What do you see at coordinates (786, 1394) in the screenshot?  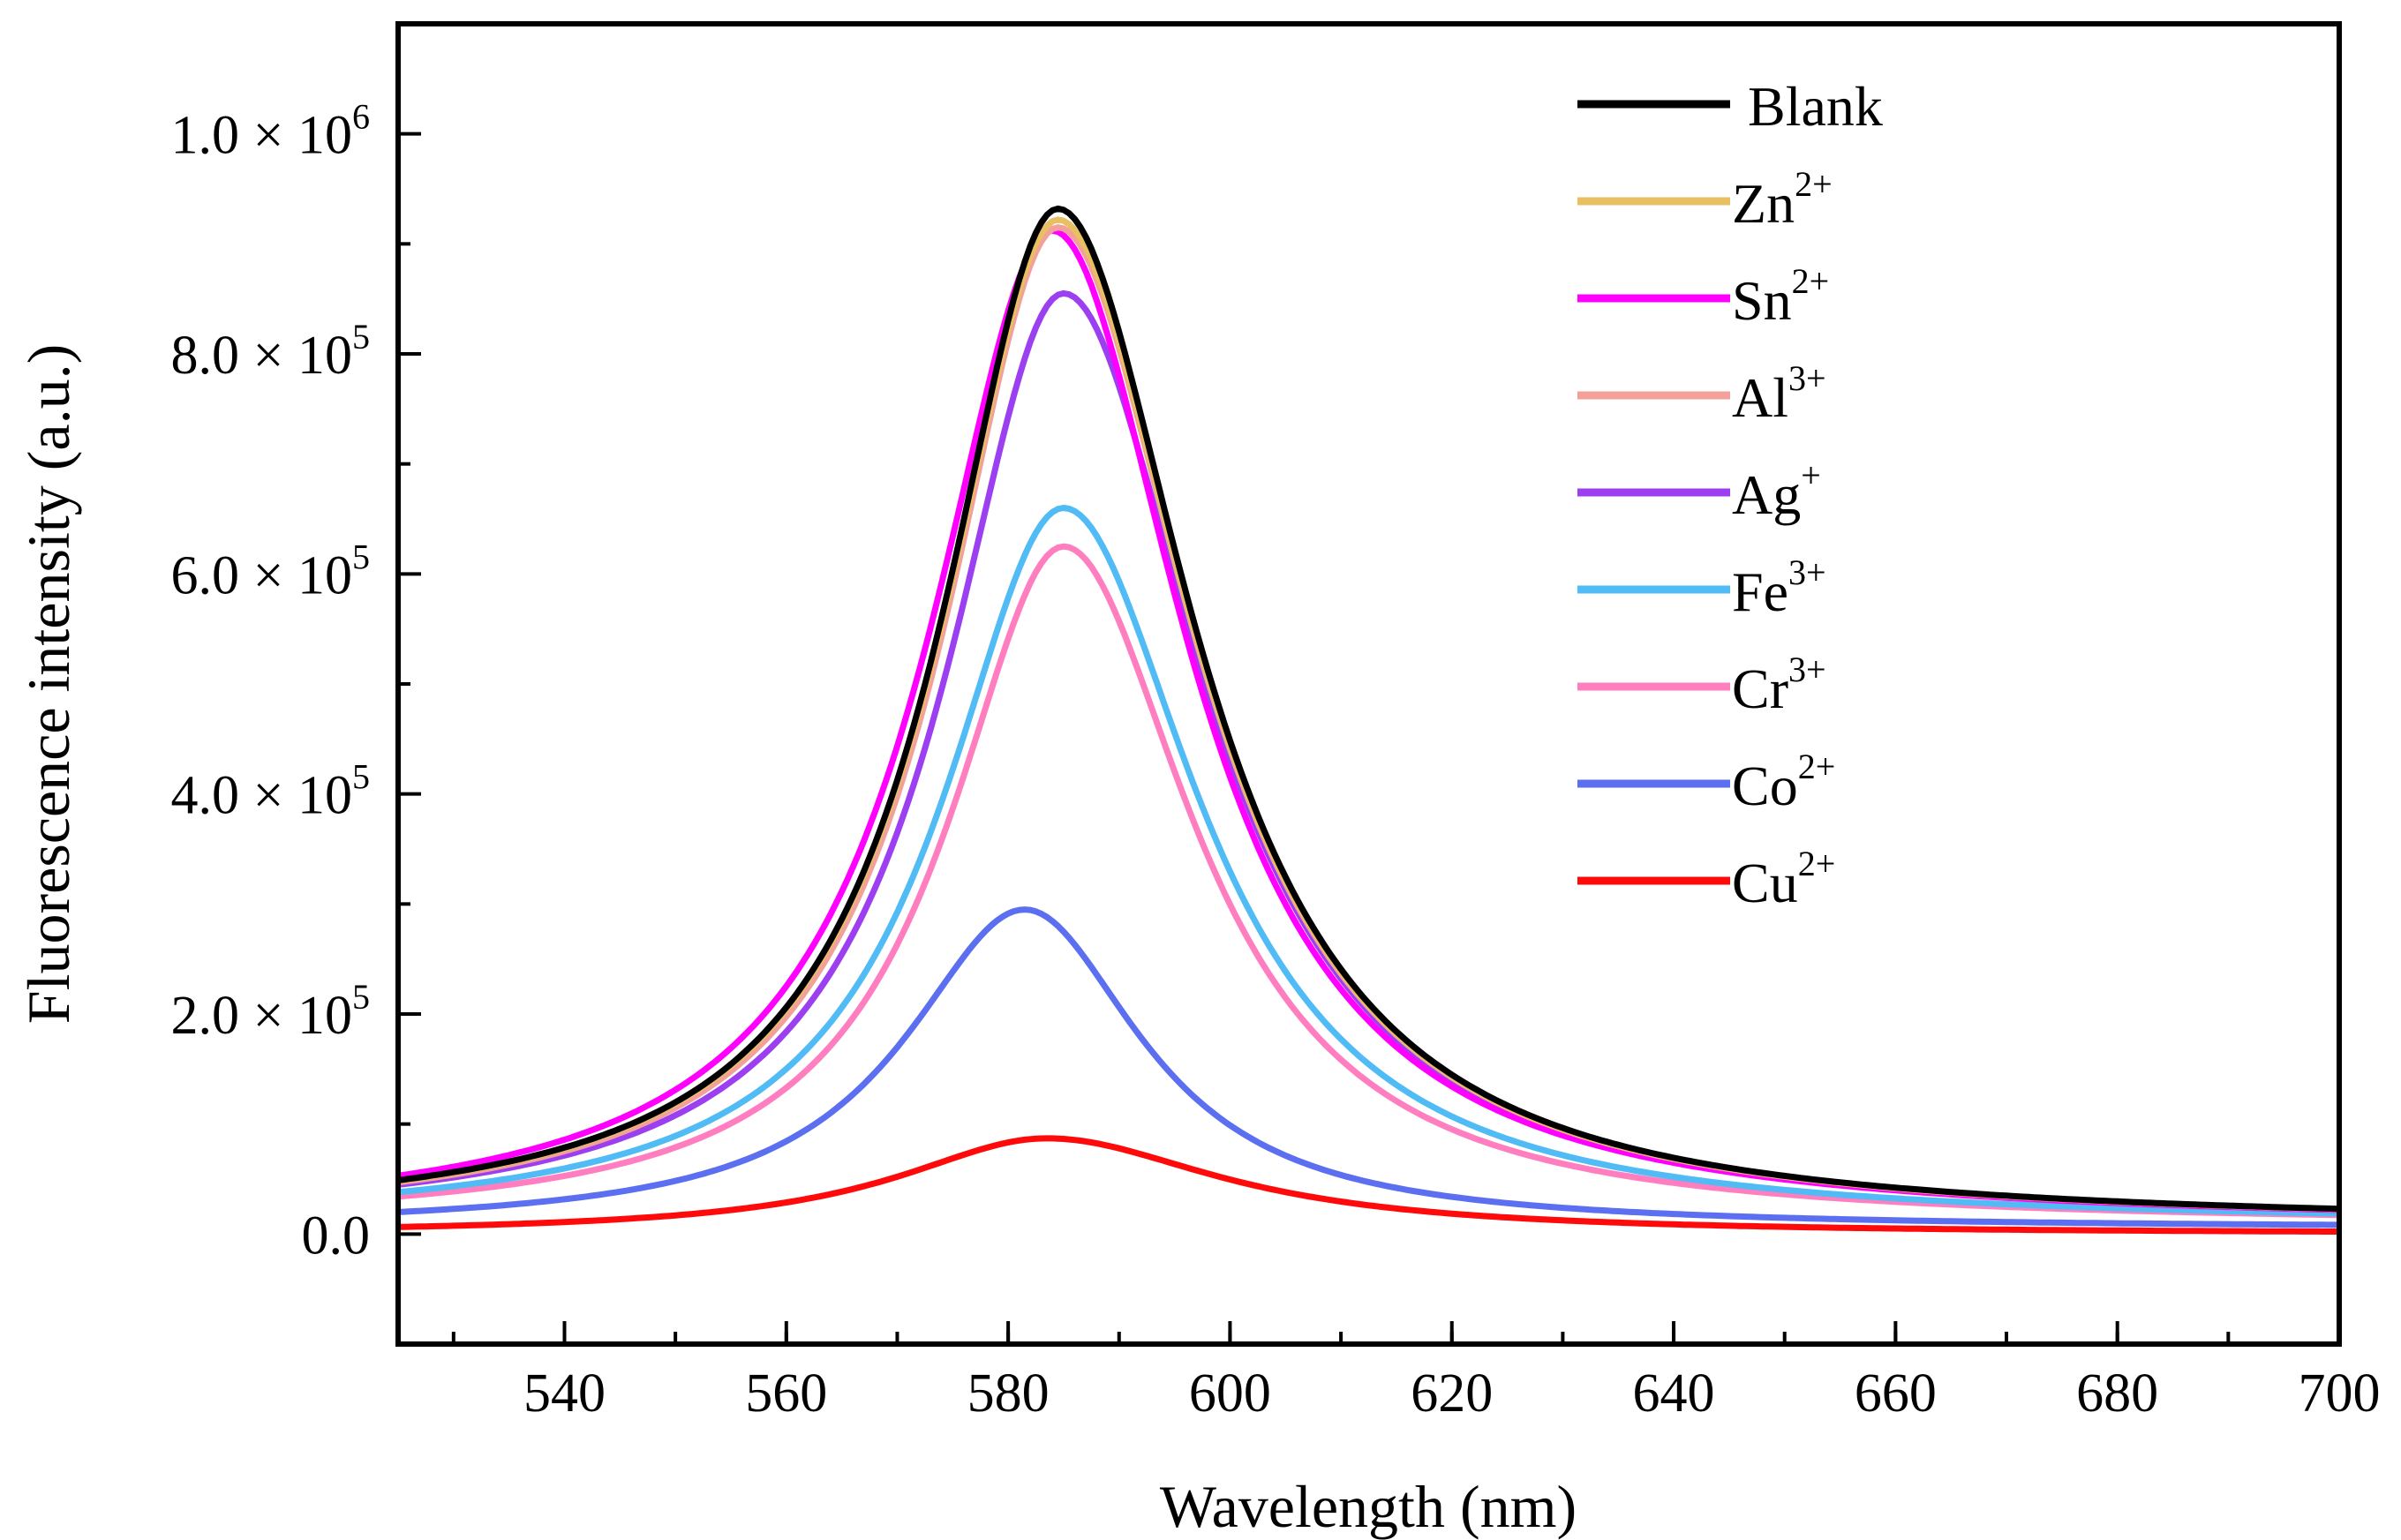 I see `x-tick-label: 560` at bounding box center [786, 1394].